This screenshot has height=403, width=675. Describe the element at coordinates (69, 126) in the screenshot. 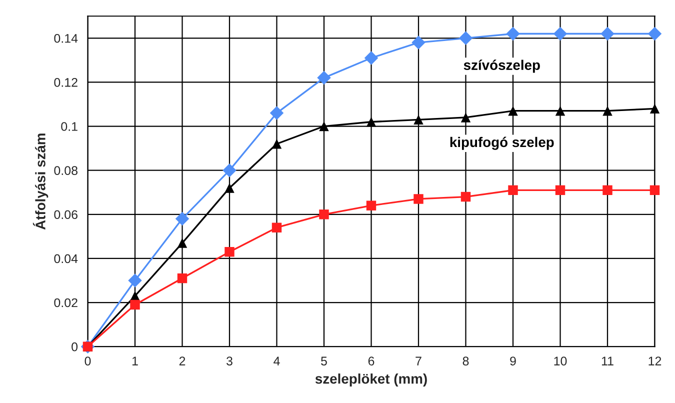

I see `y-tick-label: 0.1` at that location.